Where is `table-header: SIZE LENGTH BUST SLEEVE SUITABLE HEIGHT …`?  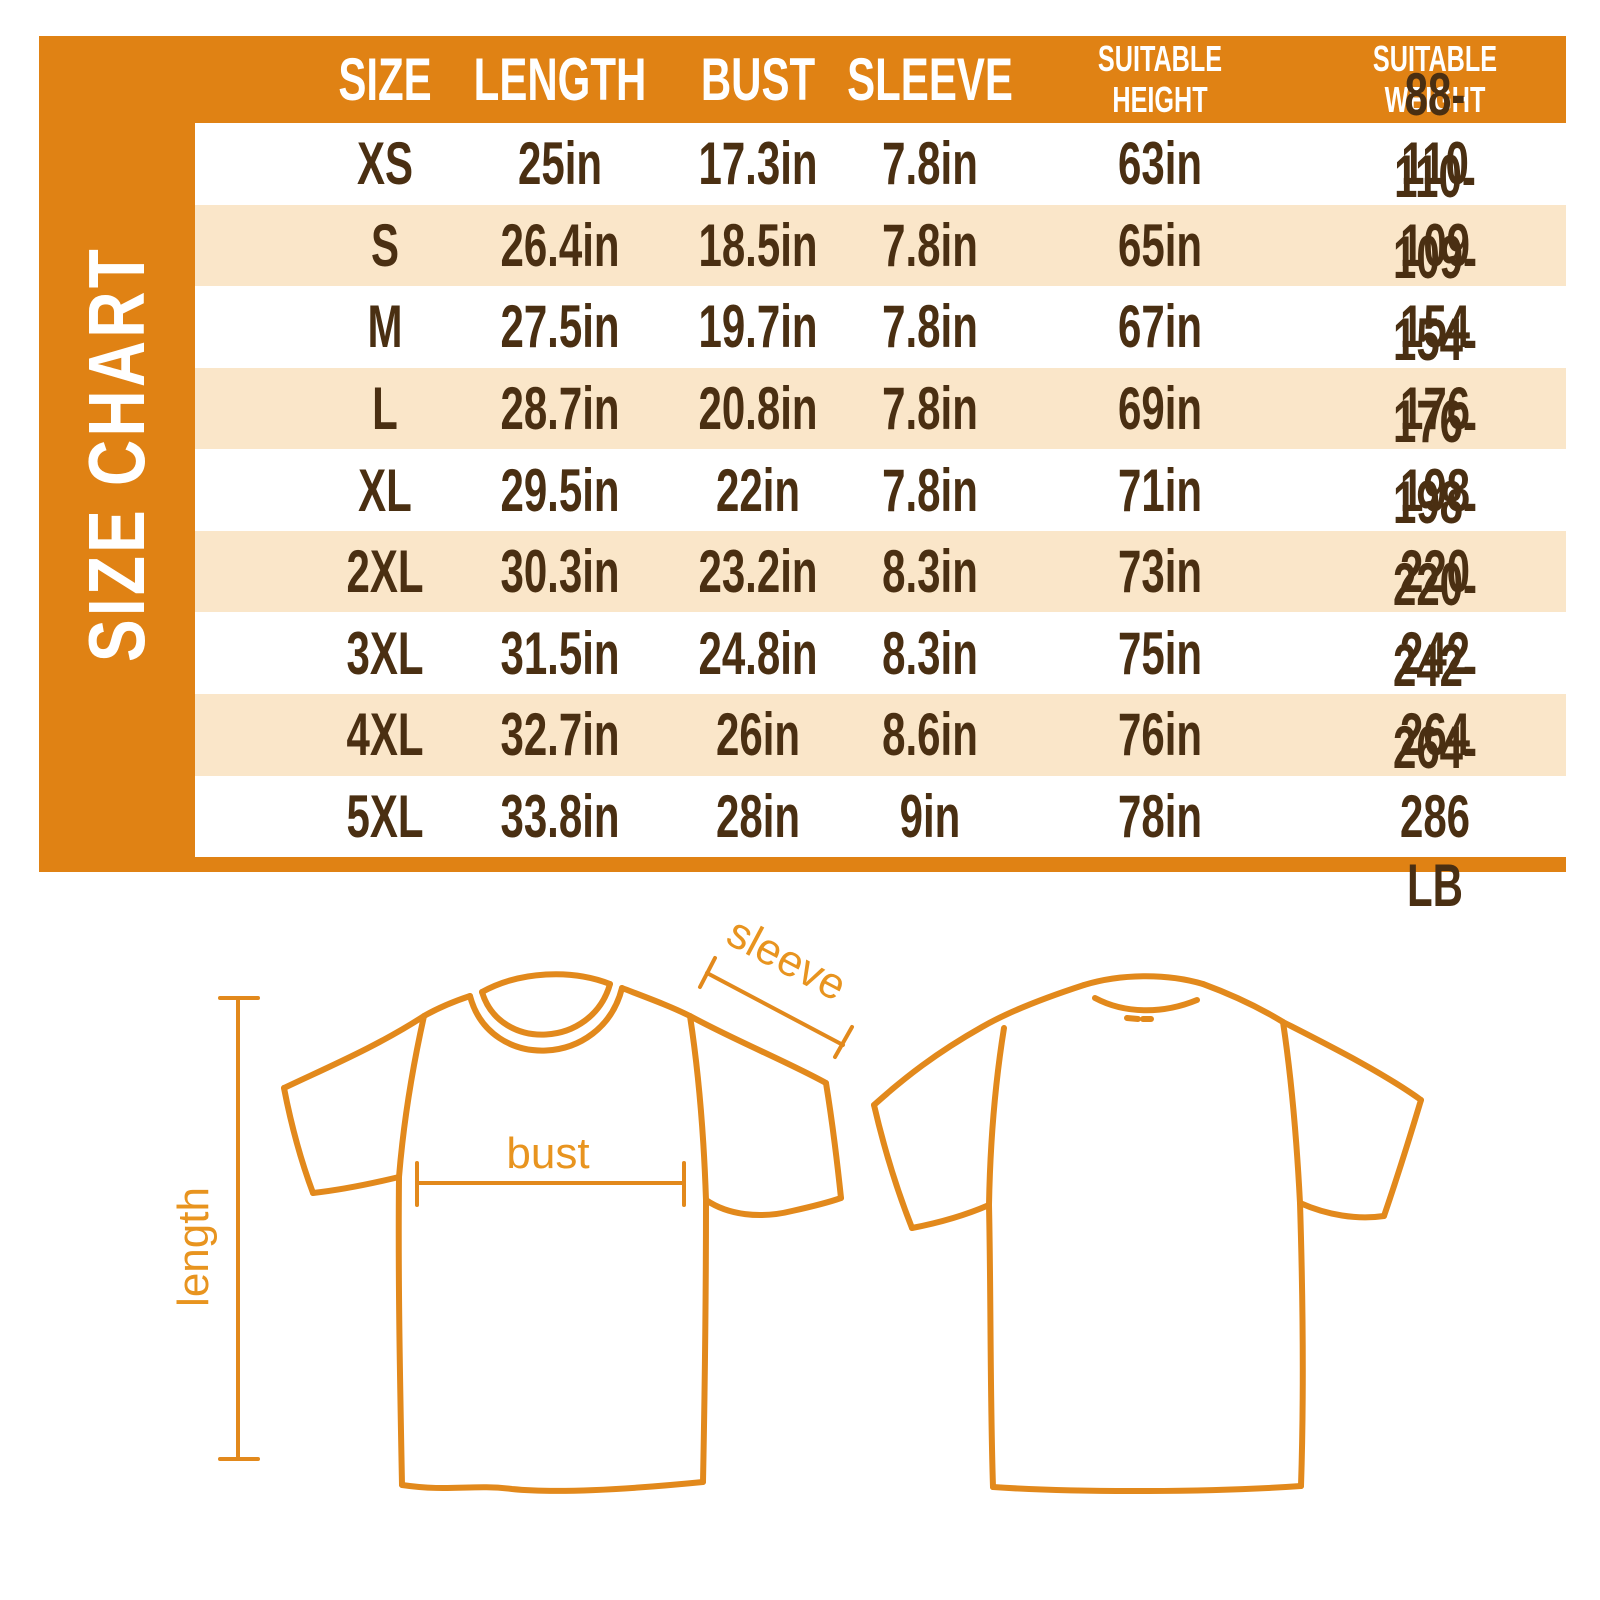
table-header: SIZE LENGTH BUST SLEEVE SUITABLE HEIGHT … is located at coordinates (880, 79).